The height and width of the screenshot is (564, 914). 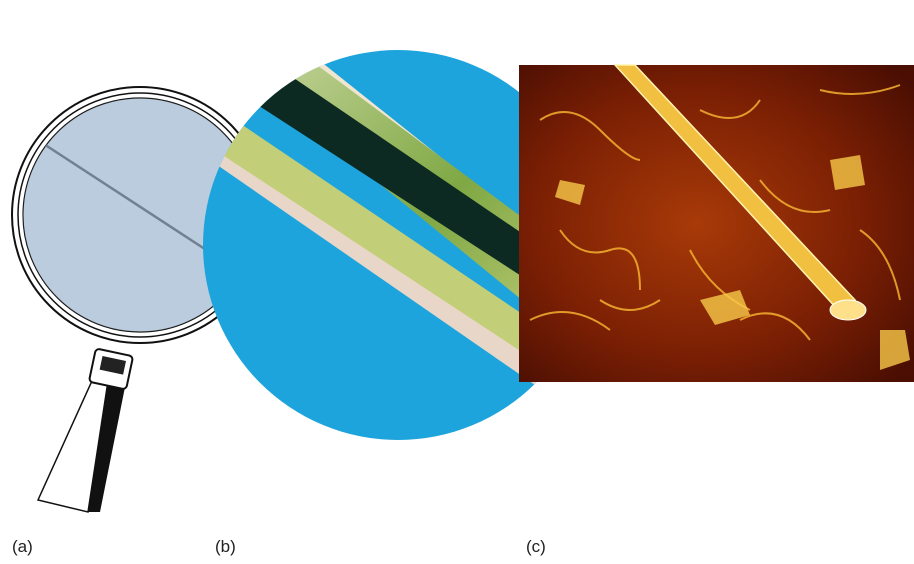 What do you see at coordinates (225, 546) in the screenshot?
I see `panel-label: (b)` at bounding box center [225, 546].